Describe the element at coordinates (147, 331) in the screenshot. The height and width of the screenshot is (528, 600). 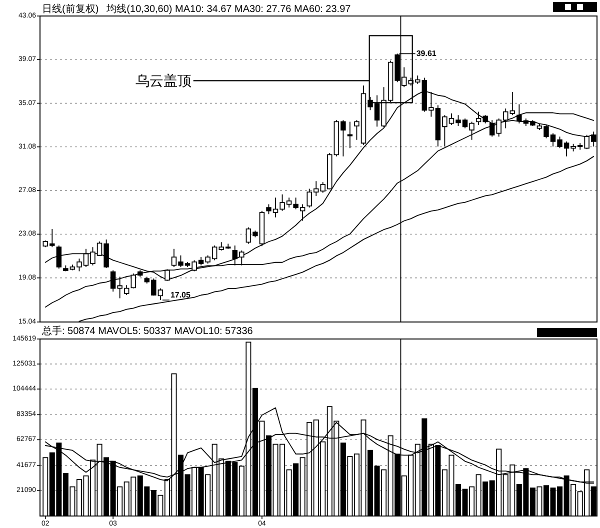
I see `chart-title: 总手: 50874 MAVOL5: 50337 MAVOL10: 57336` at that location.